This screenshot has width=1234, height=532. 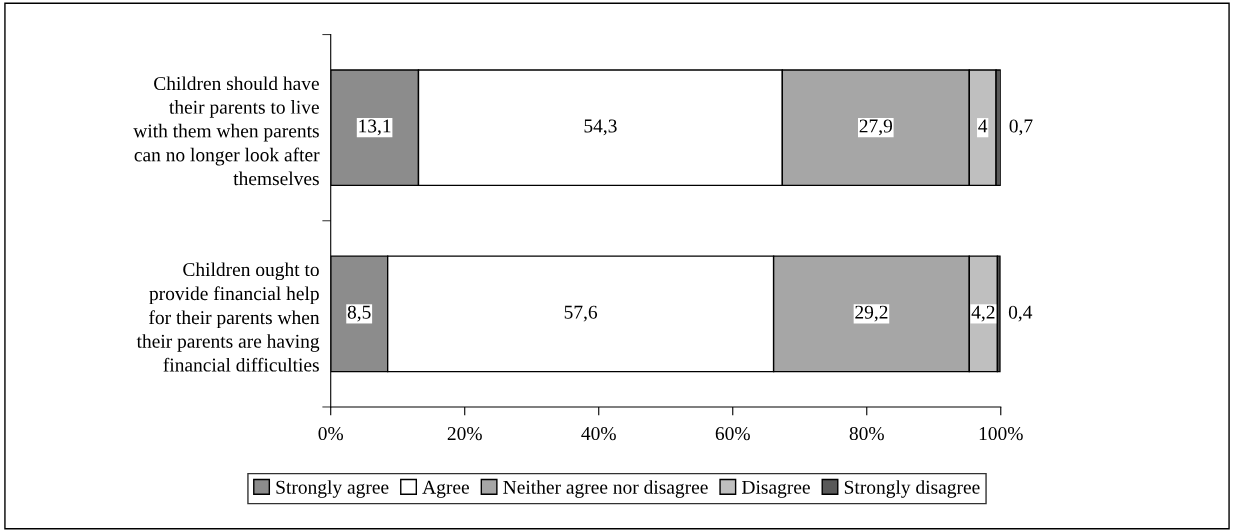 I want to click on legend-label: Strongly disagree, so click(x=912, y=489).